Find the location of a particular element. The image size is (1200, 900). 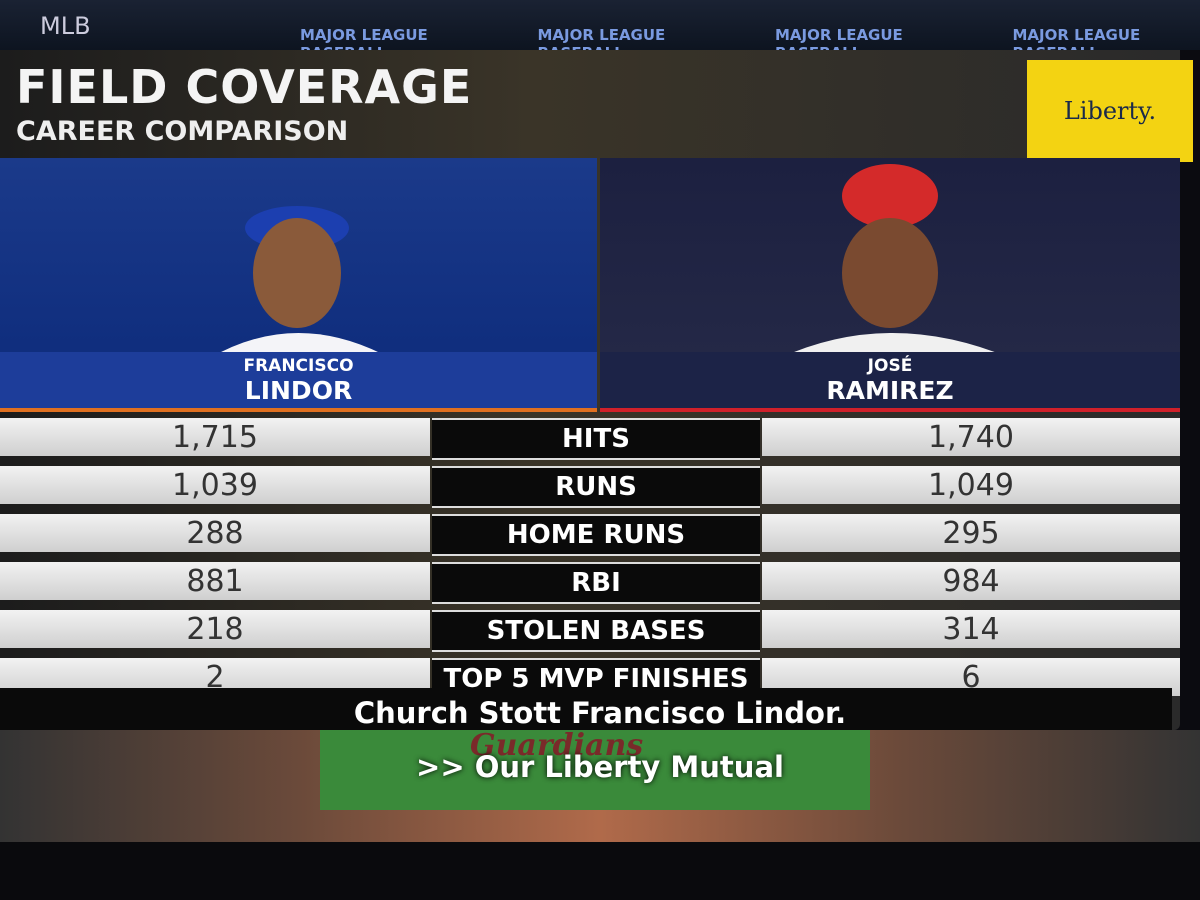

right-value: 984 is located at coordinates (971, 581).